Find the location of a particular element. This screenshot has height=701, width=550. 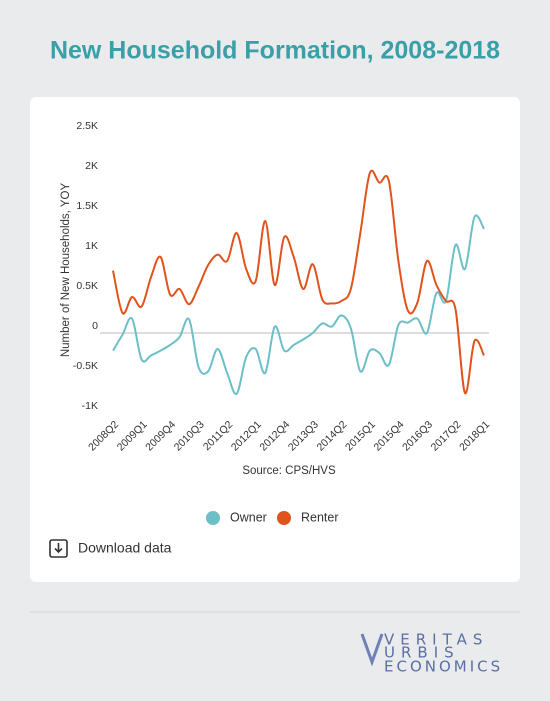

download-label: Download data is located at coordinates (125, 548).